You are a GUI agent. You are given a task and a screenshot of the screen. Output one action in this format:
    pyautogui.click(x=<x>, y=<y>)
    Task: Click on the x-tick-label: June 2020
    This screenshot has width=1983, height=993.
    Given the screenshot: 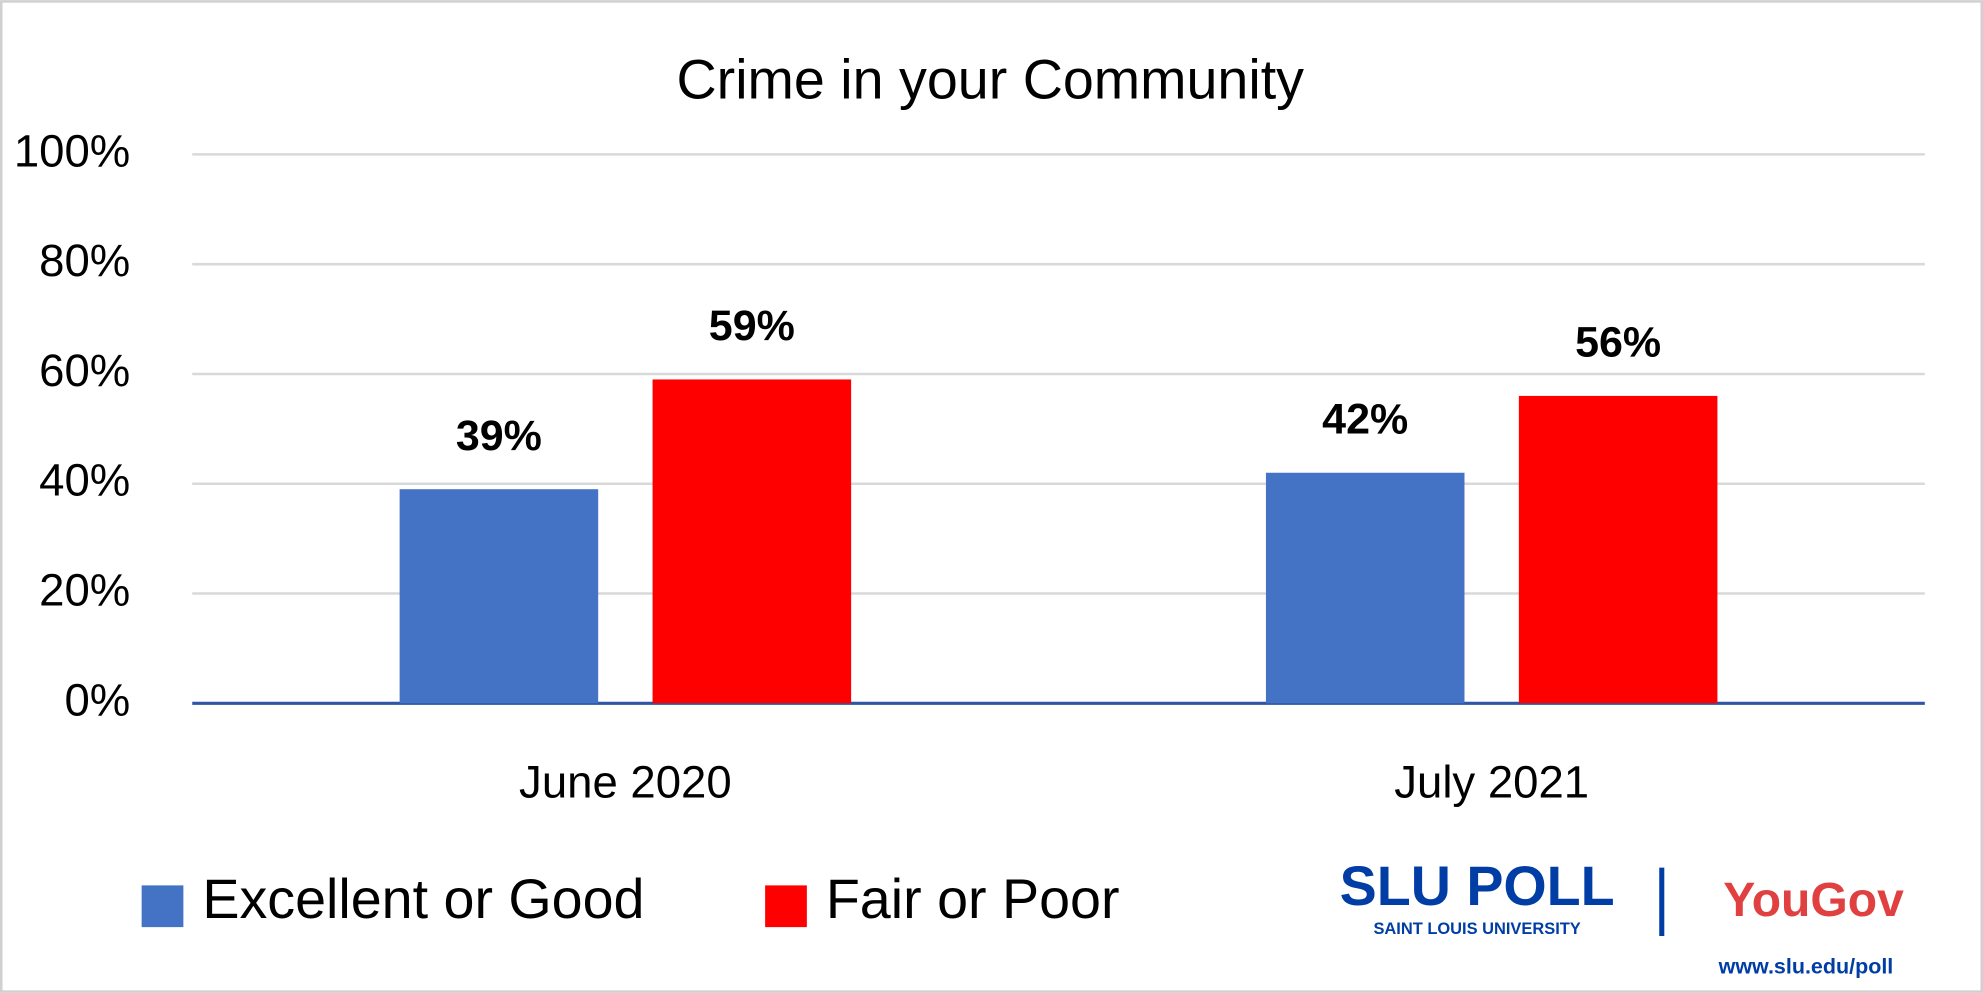 What is the action you would take?
    pyautogui.click(x=625, y=782)
    